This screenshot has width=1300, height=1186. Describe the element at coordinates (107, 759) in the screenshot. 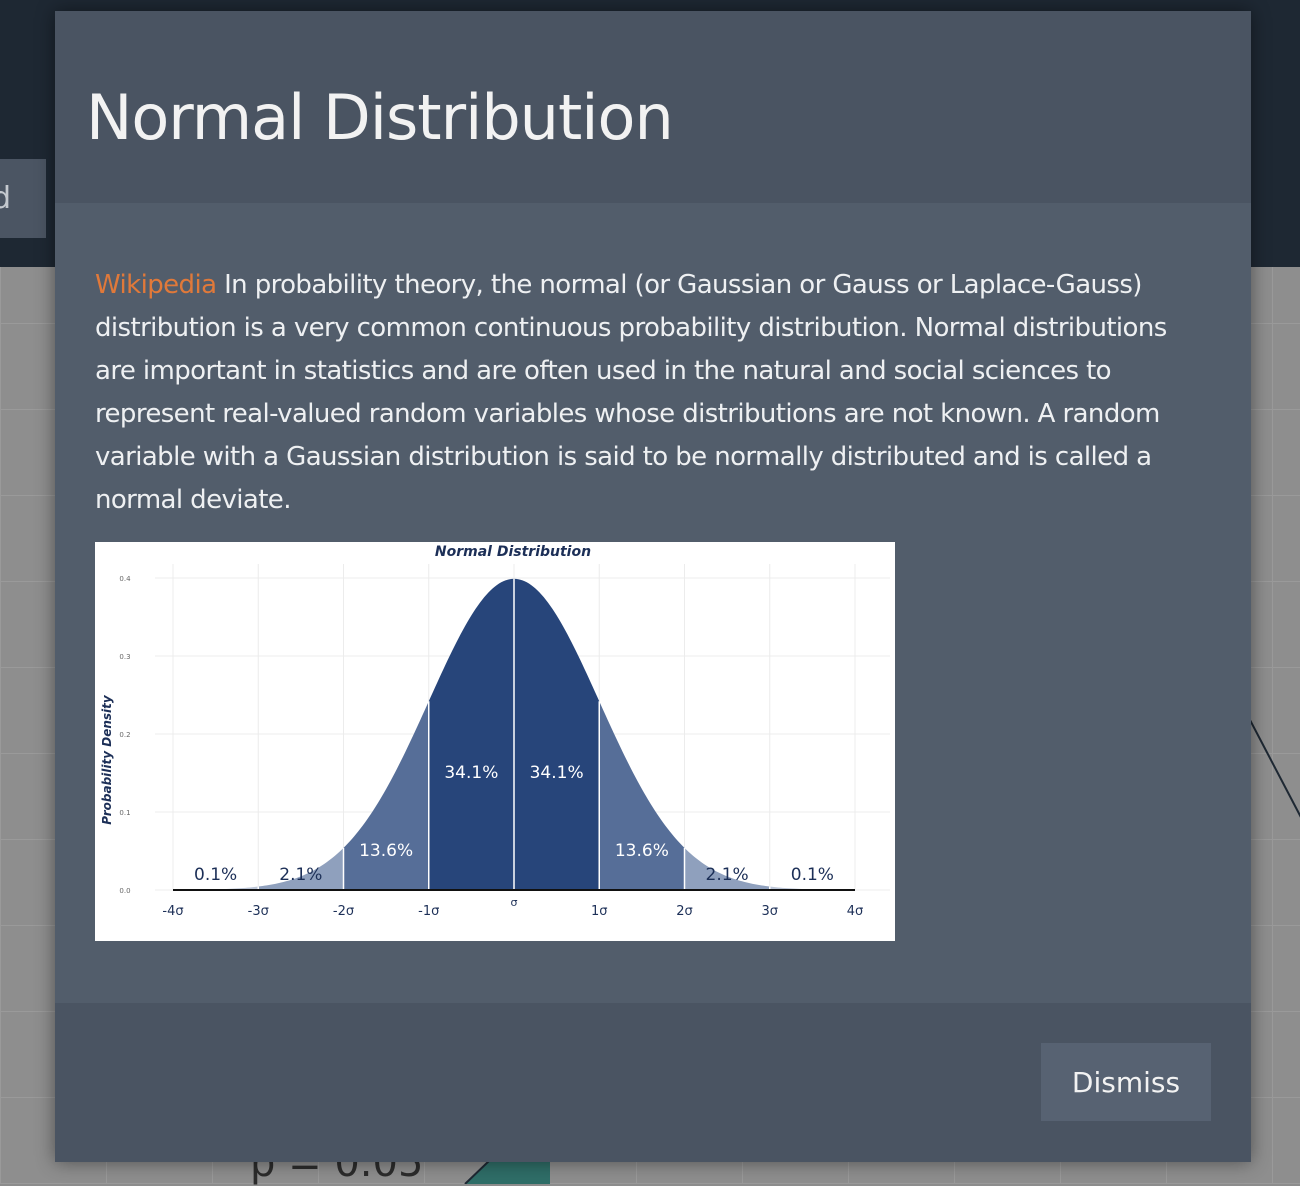

I see `y-axis-label: Probability Density` at that location.